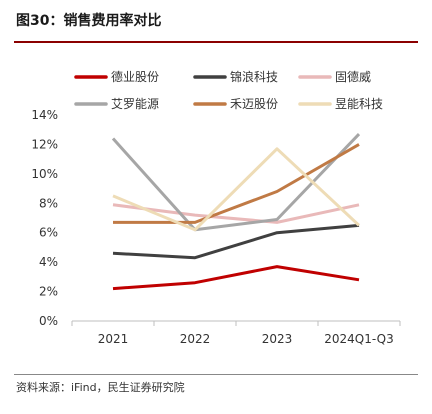 Image resolution: width=432 pixels, height=414 pixels. What do you see at coordinates (48, 203) in the screenshot?
I see `y-tick-label: 8%` at bounding box center [48, 203].